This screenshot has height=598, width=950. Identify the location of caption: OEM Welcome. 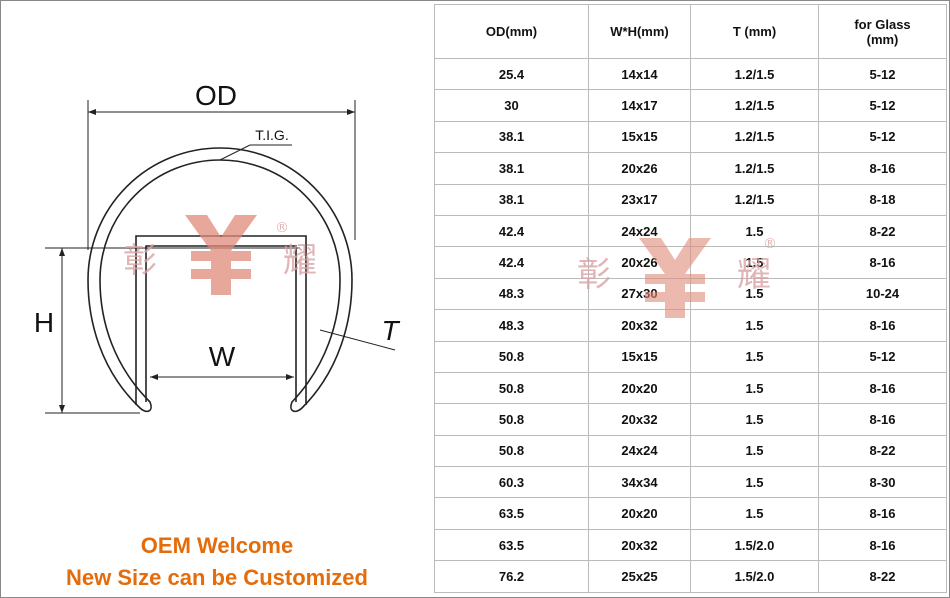
(217, 545).